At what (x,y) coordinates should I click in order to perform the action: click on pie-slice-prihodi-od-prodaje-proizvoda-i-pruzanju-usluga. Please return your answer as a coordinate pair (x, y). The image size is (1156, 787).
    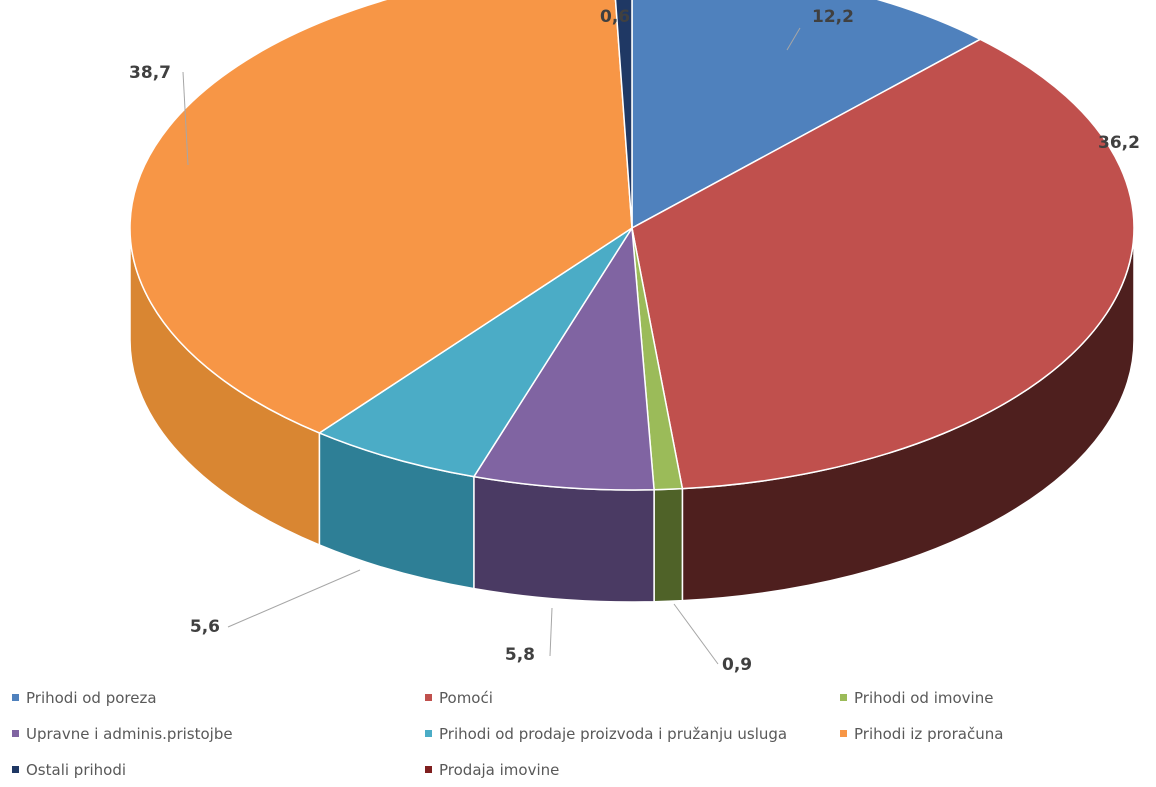
    Looking at the image, I should click on (475, 352).